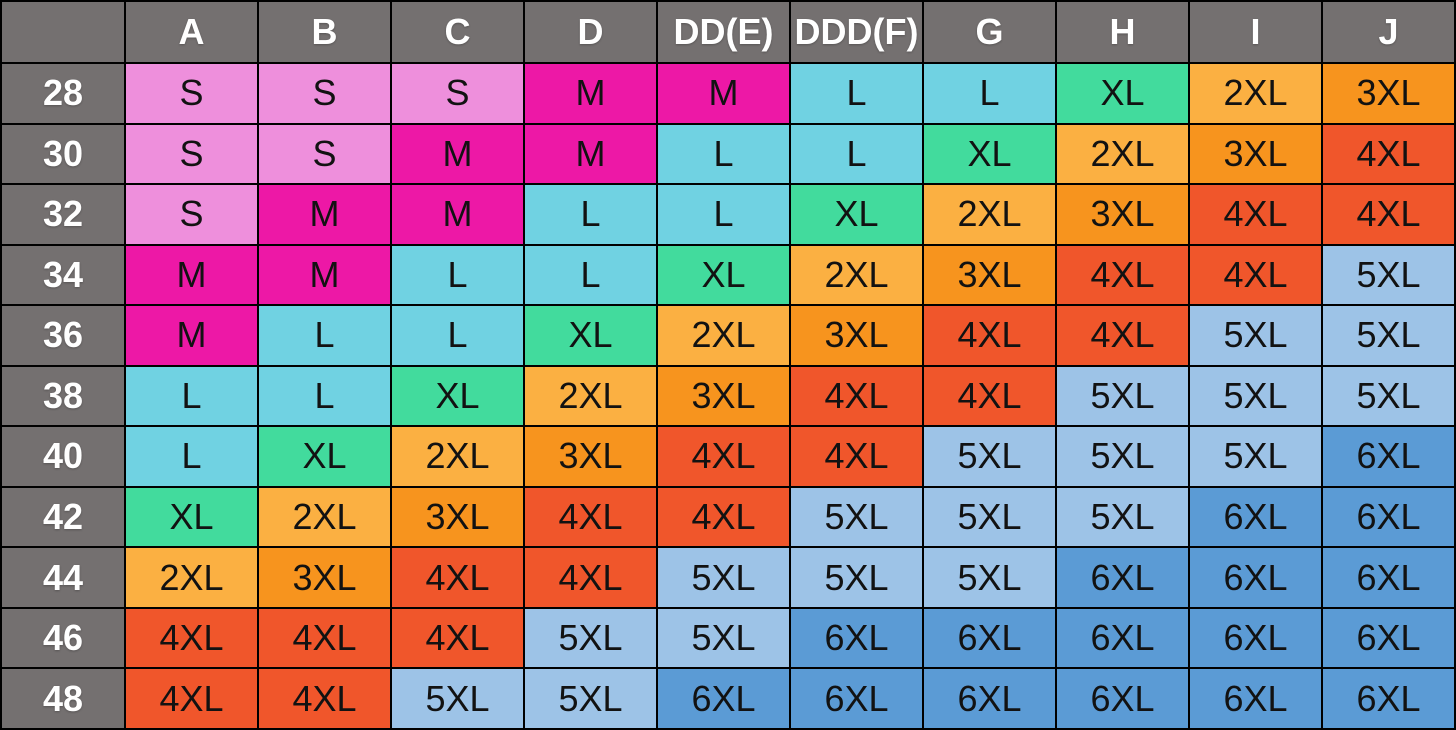 The width and height of the screenshot is (1456, 730). What do you see at coordinates (63, 456) in the screenshot?
I see `row-label: 40` at bounding box center [63, 456].